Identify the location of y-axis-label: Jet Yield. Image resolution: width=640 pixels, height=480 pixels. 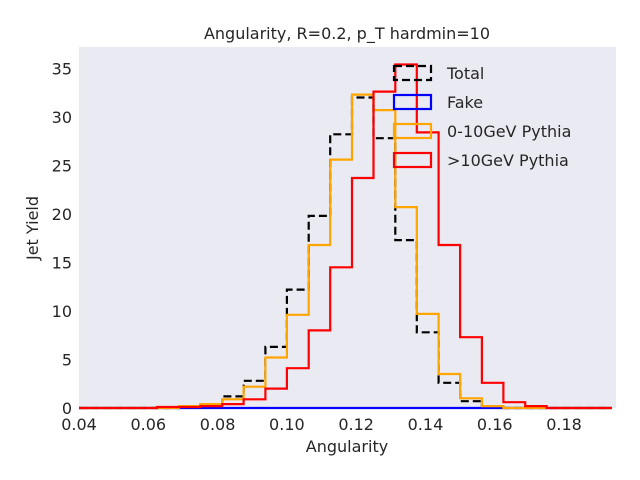
(32, 228).